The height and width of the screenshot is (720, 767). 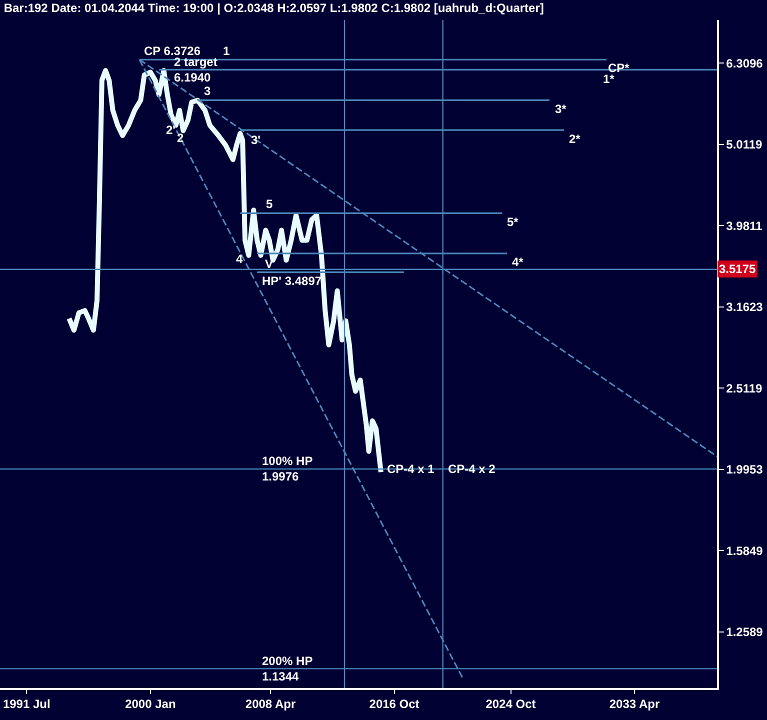 What do you see at coordinates (270, 704) in the screenshot?
I see `x-tick-label: 2008 Apr` at bounding box center [270, 704].